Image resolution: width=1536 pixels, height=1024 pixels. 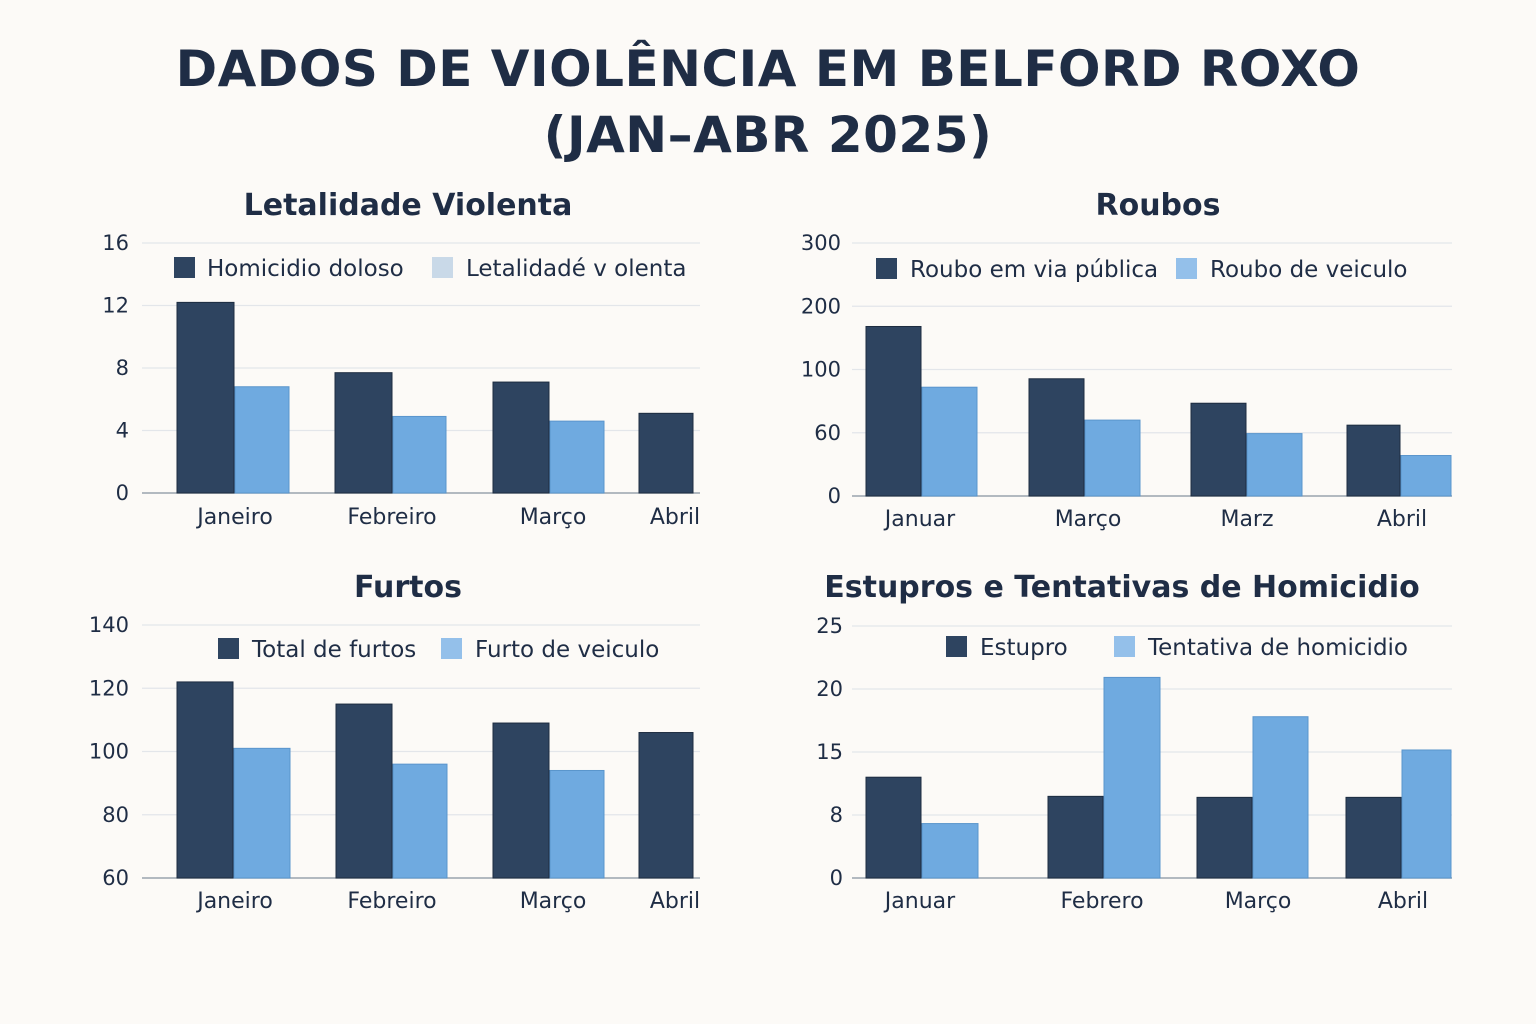 What do you see at coordinates (1122, 587) in the screenshot?
I see `chart-title-estupros: Estupros e Tentativas de Homicidio` at bounding box center [1122, 587].